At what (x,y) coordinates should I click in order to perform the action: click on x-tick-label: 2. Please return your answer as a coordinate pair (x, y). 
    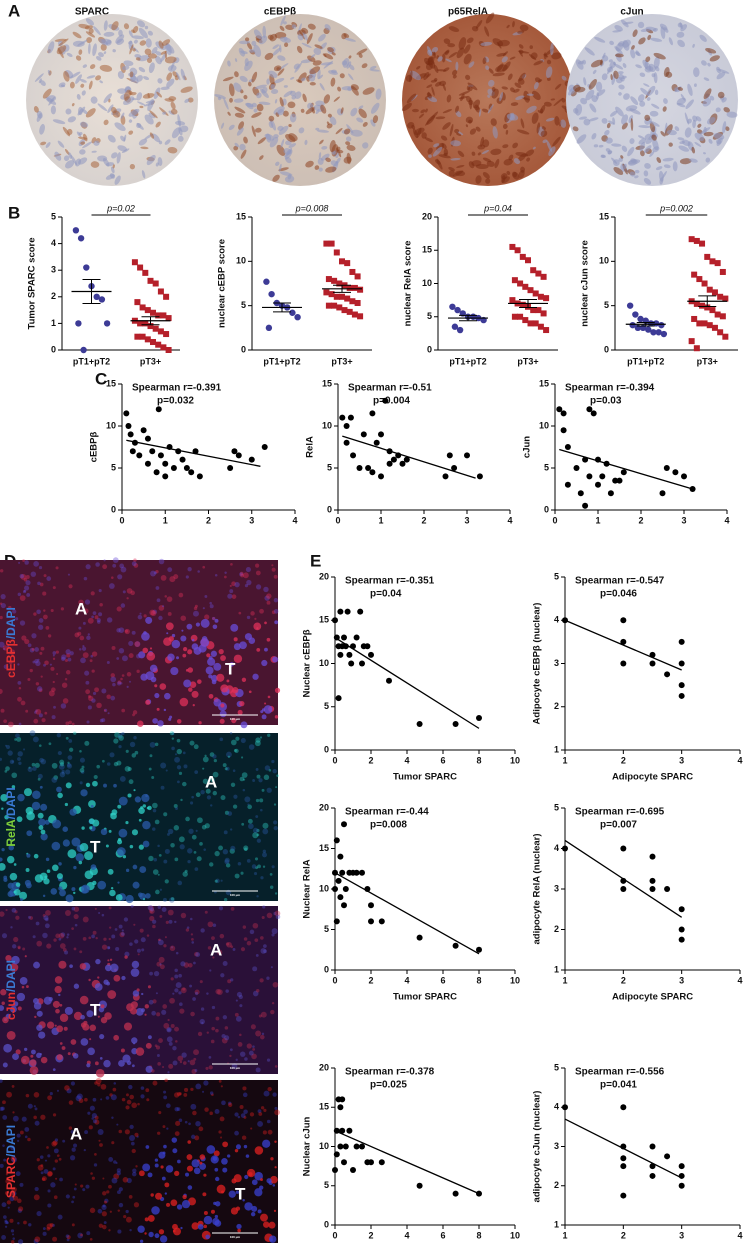
    Looking at the image, I should click on (208, 520).